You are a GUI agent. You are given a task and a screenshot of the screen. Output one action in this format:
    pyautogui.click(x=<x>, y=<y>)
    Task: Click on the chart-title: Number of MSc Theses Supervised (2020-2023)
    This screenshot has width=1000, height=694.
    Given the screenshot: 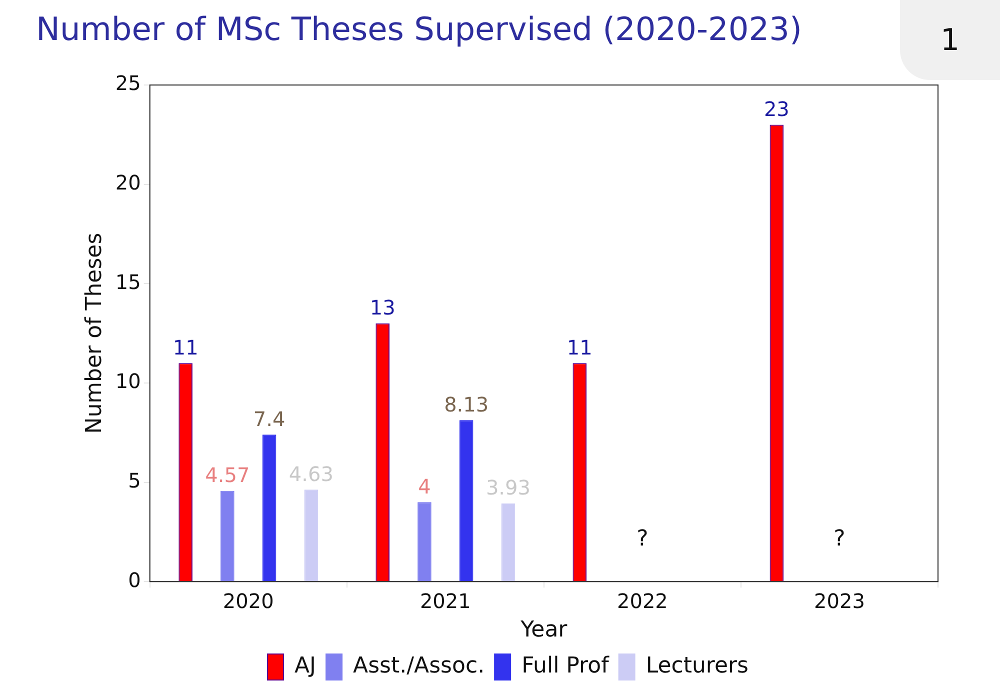 What is the action you would take?
    pyautogui.click(x=419, y=29)
    